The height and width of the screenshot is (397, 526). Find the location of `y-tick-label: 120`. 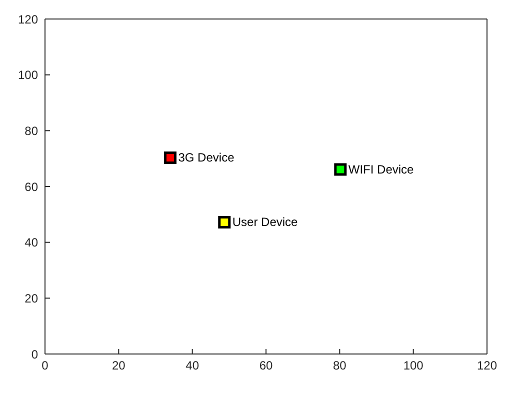

y-tick-label: 120 is located at coordinates (28, 19).